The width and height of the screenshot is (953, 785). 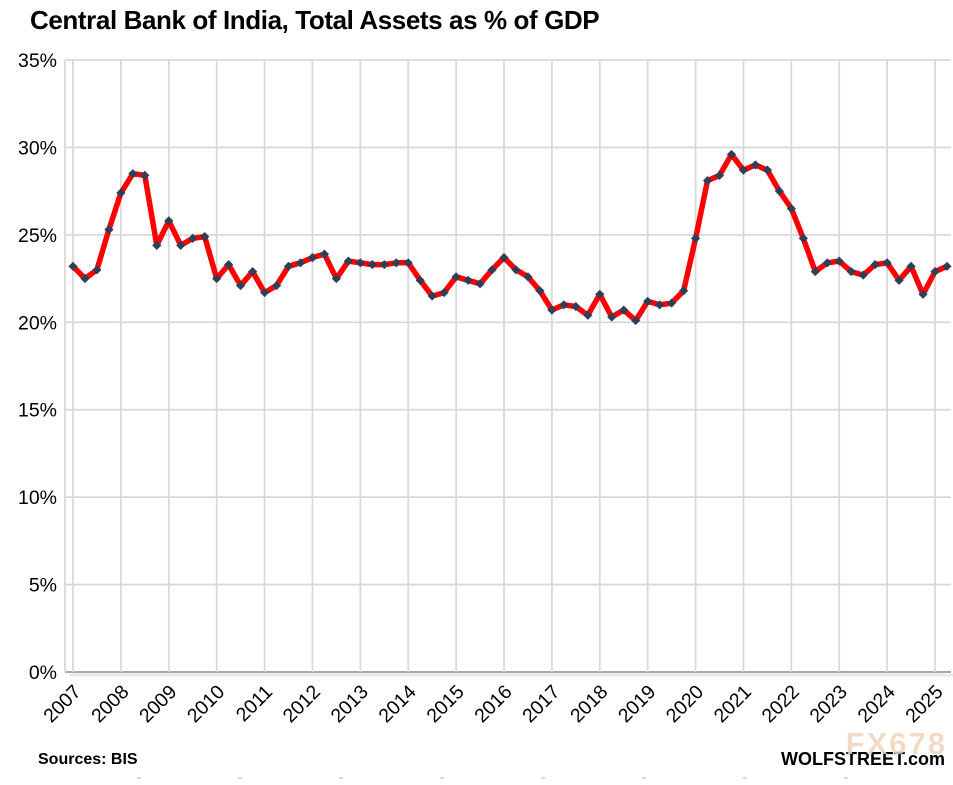 What do you see at coordinates (43, 586) in the screenshot?
I see `y-axis-tick-label: 5%` at bounding box center [43, 586].